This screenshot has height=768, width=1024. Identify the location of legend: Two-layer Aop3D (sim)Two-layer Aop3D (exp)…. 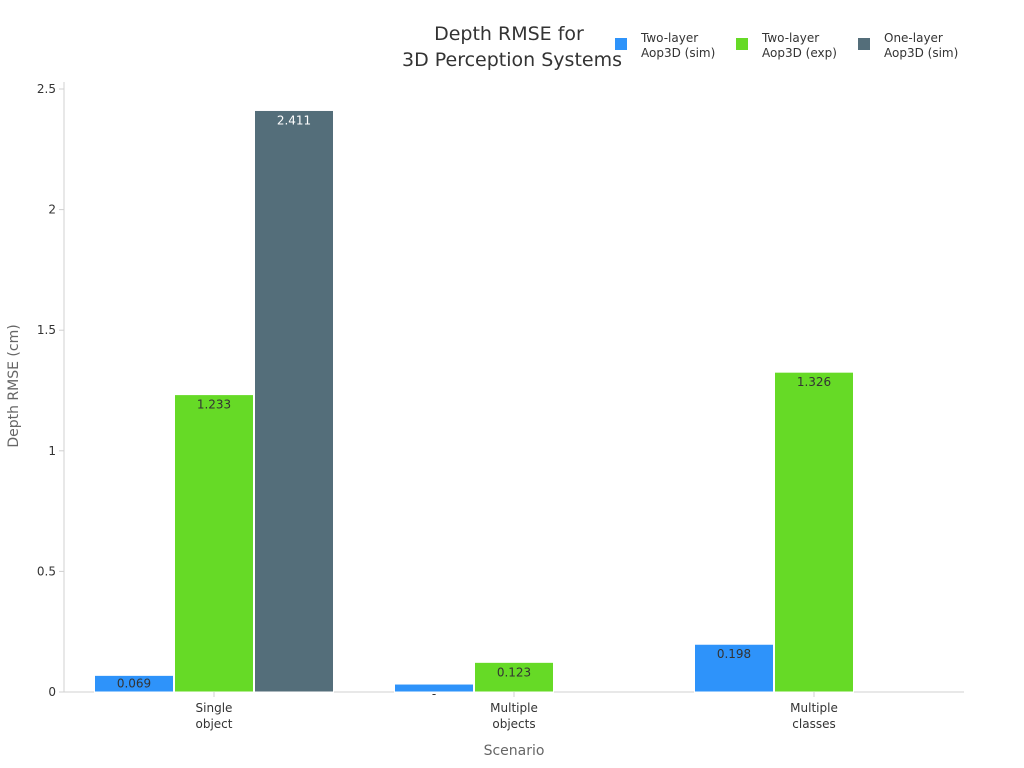
(786, 45).